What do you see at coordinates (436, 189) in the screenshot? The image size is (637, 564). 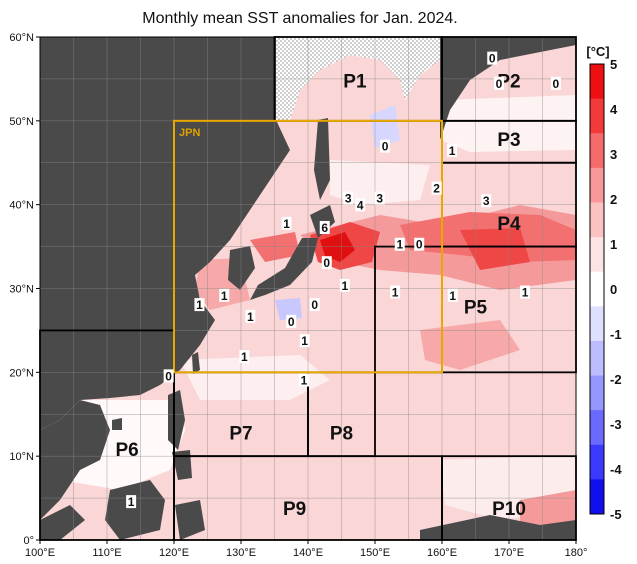 I see `contour-label: 2` at bounding box center [436, 189].